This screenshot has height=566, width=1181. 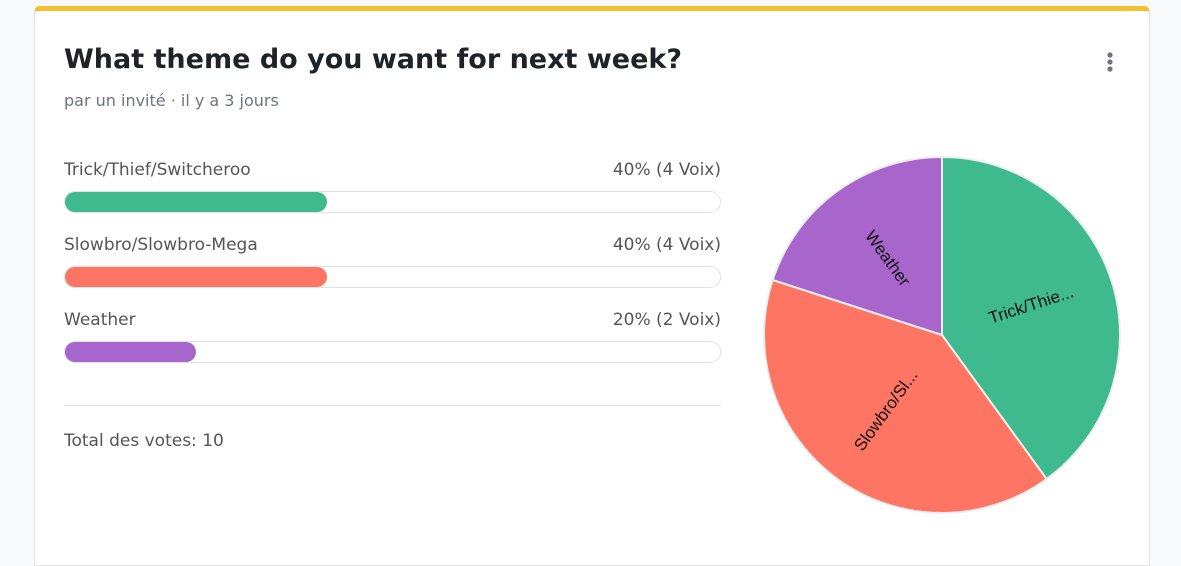 What do you see at coordinates (1110, 63) in the screenshot?
I see `menu-button` at bounding box center [1110, 63].